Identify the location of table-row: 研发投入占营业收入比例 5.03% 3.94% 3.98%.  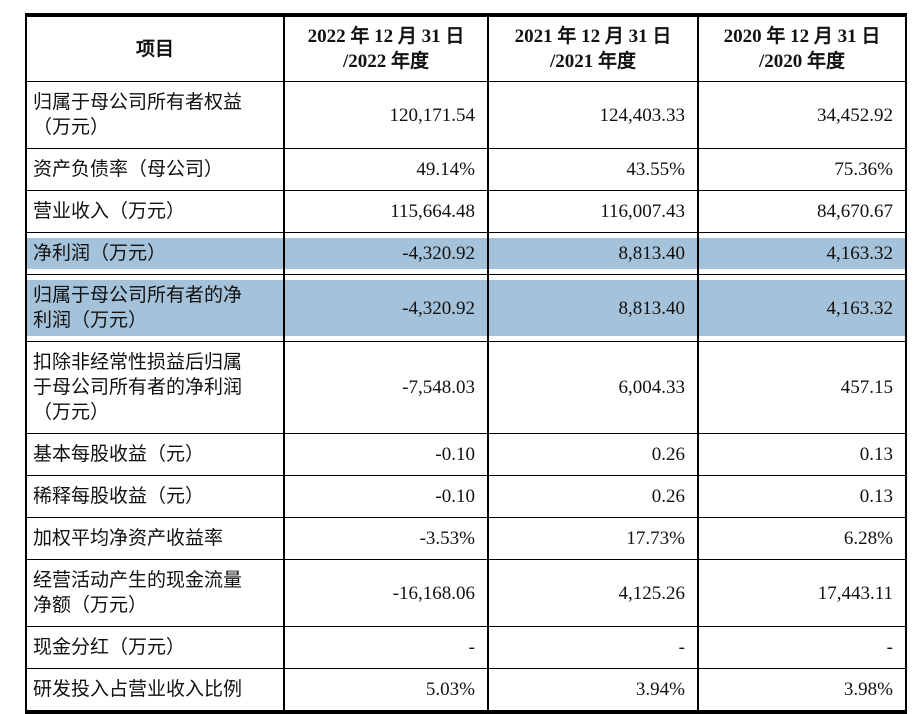
(466, 690).